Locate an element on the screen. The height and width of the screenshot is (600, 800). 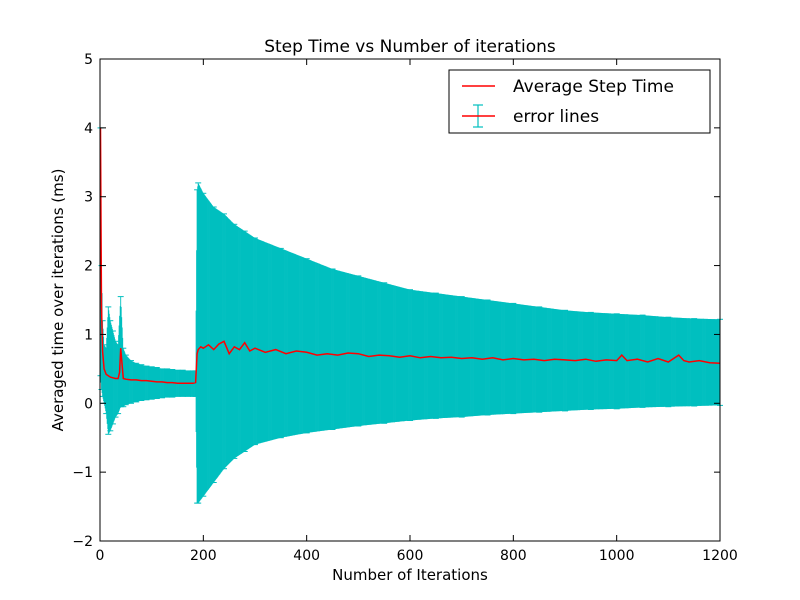
y-tick-label: 4 is located at coordinates (88, 129).